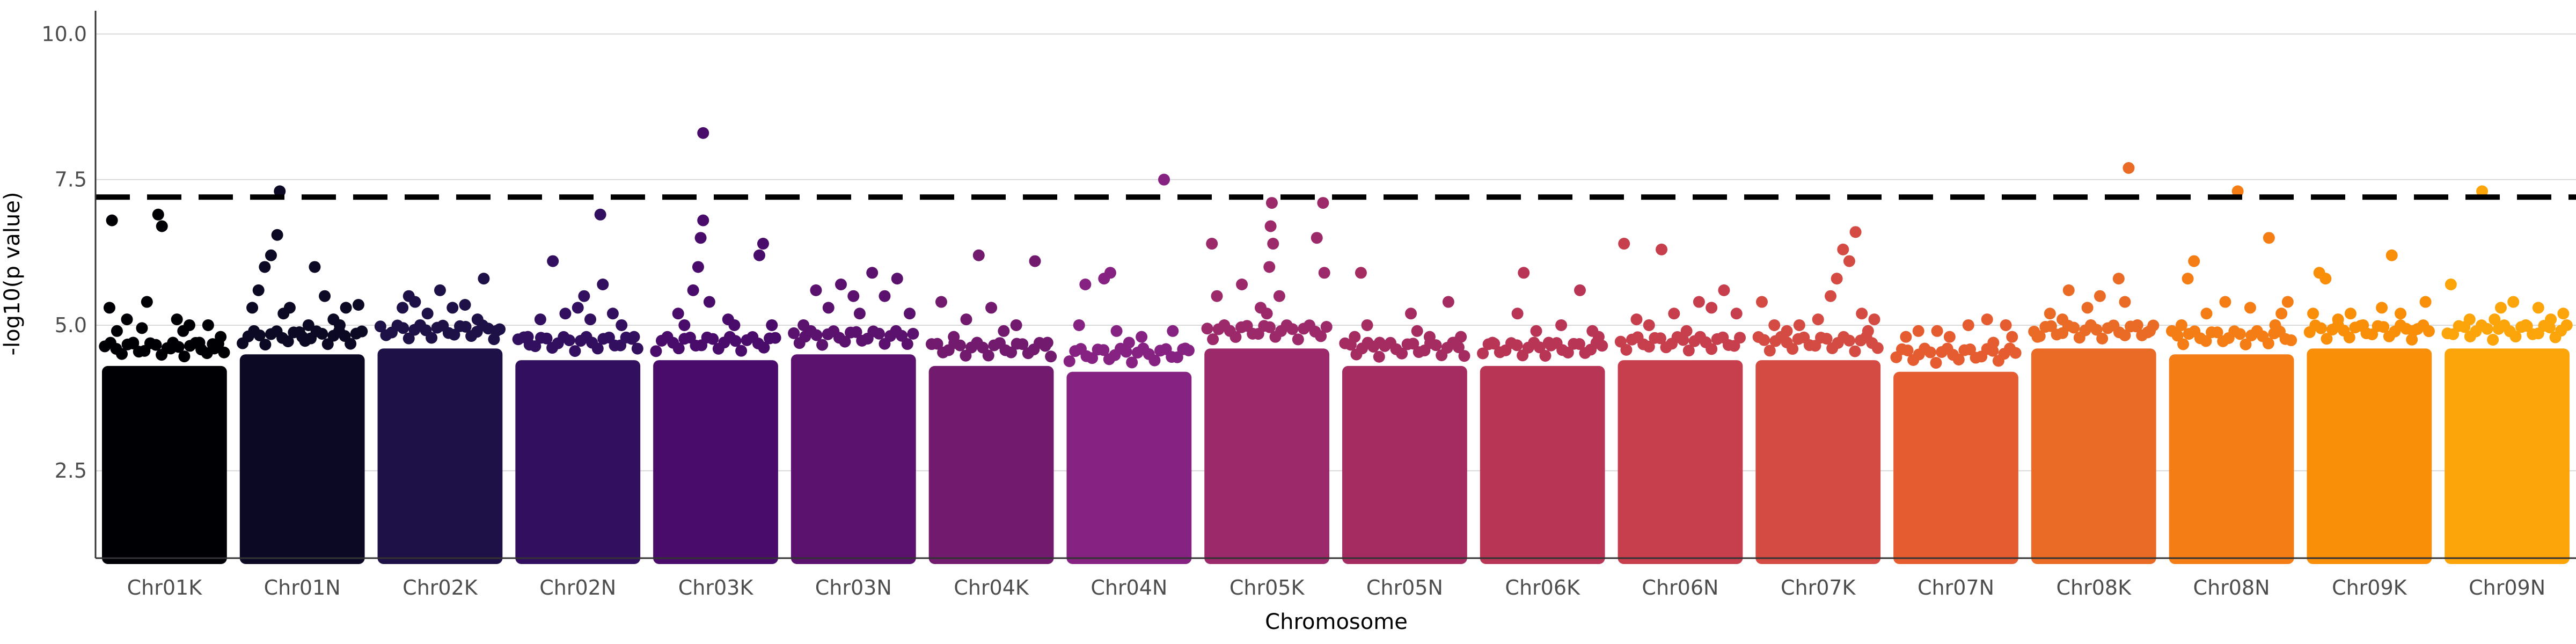  I want to click on x-tick-label-Chr06N: Chr06N, so click(1680, 587).